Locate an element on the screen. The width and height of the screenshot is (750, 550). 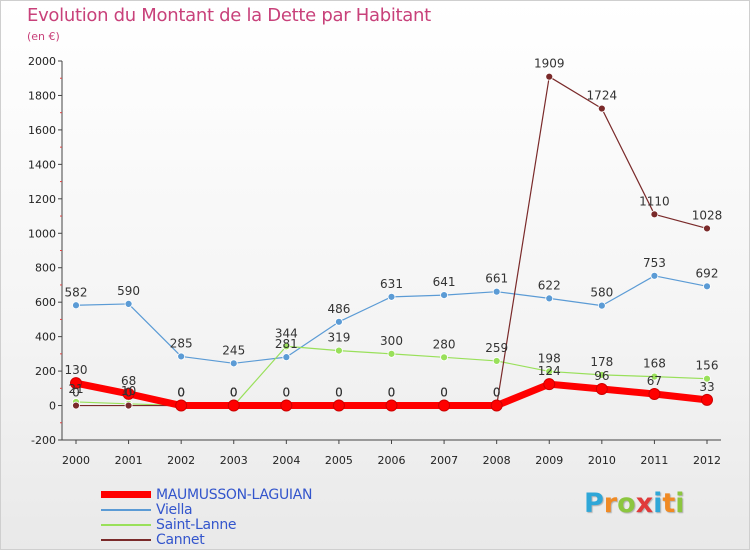
x-tick-label: 2000 is located at coordinates (76, 460).